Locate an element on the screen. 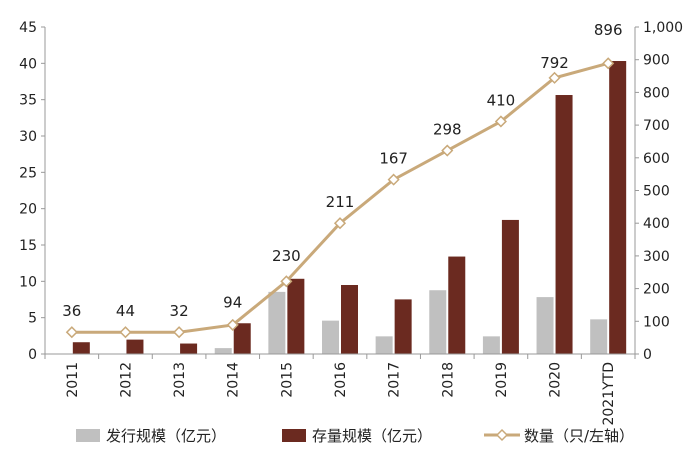  bar-stock-2014 is located at coordinates (242, 338).